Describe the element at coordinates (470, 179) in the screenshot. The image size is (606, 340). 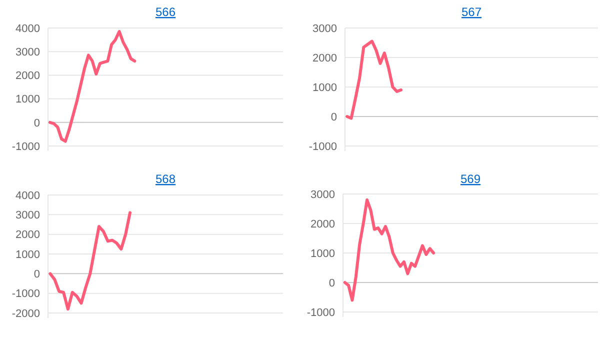
I see `chart-title: 569` at that location.